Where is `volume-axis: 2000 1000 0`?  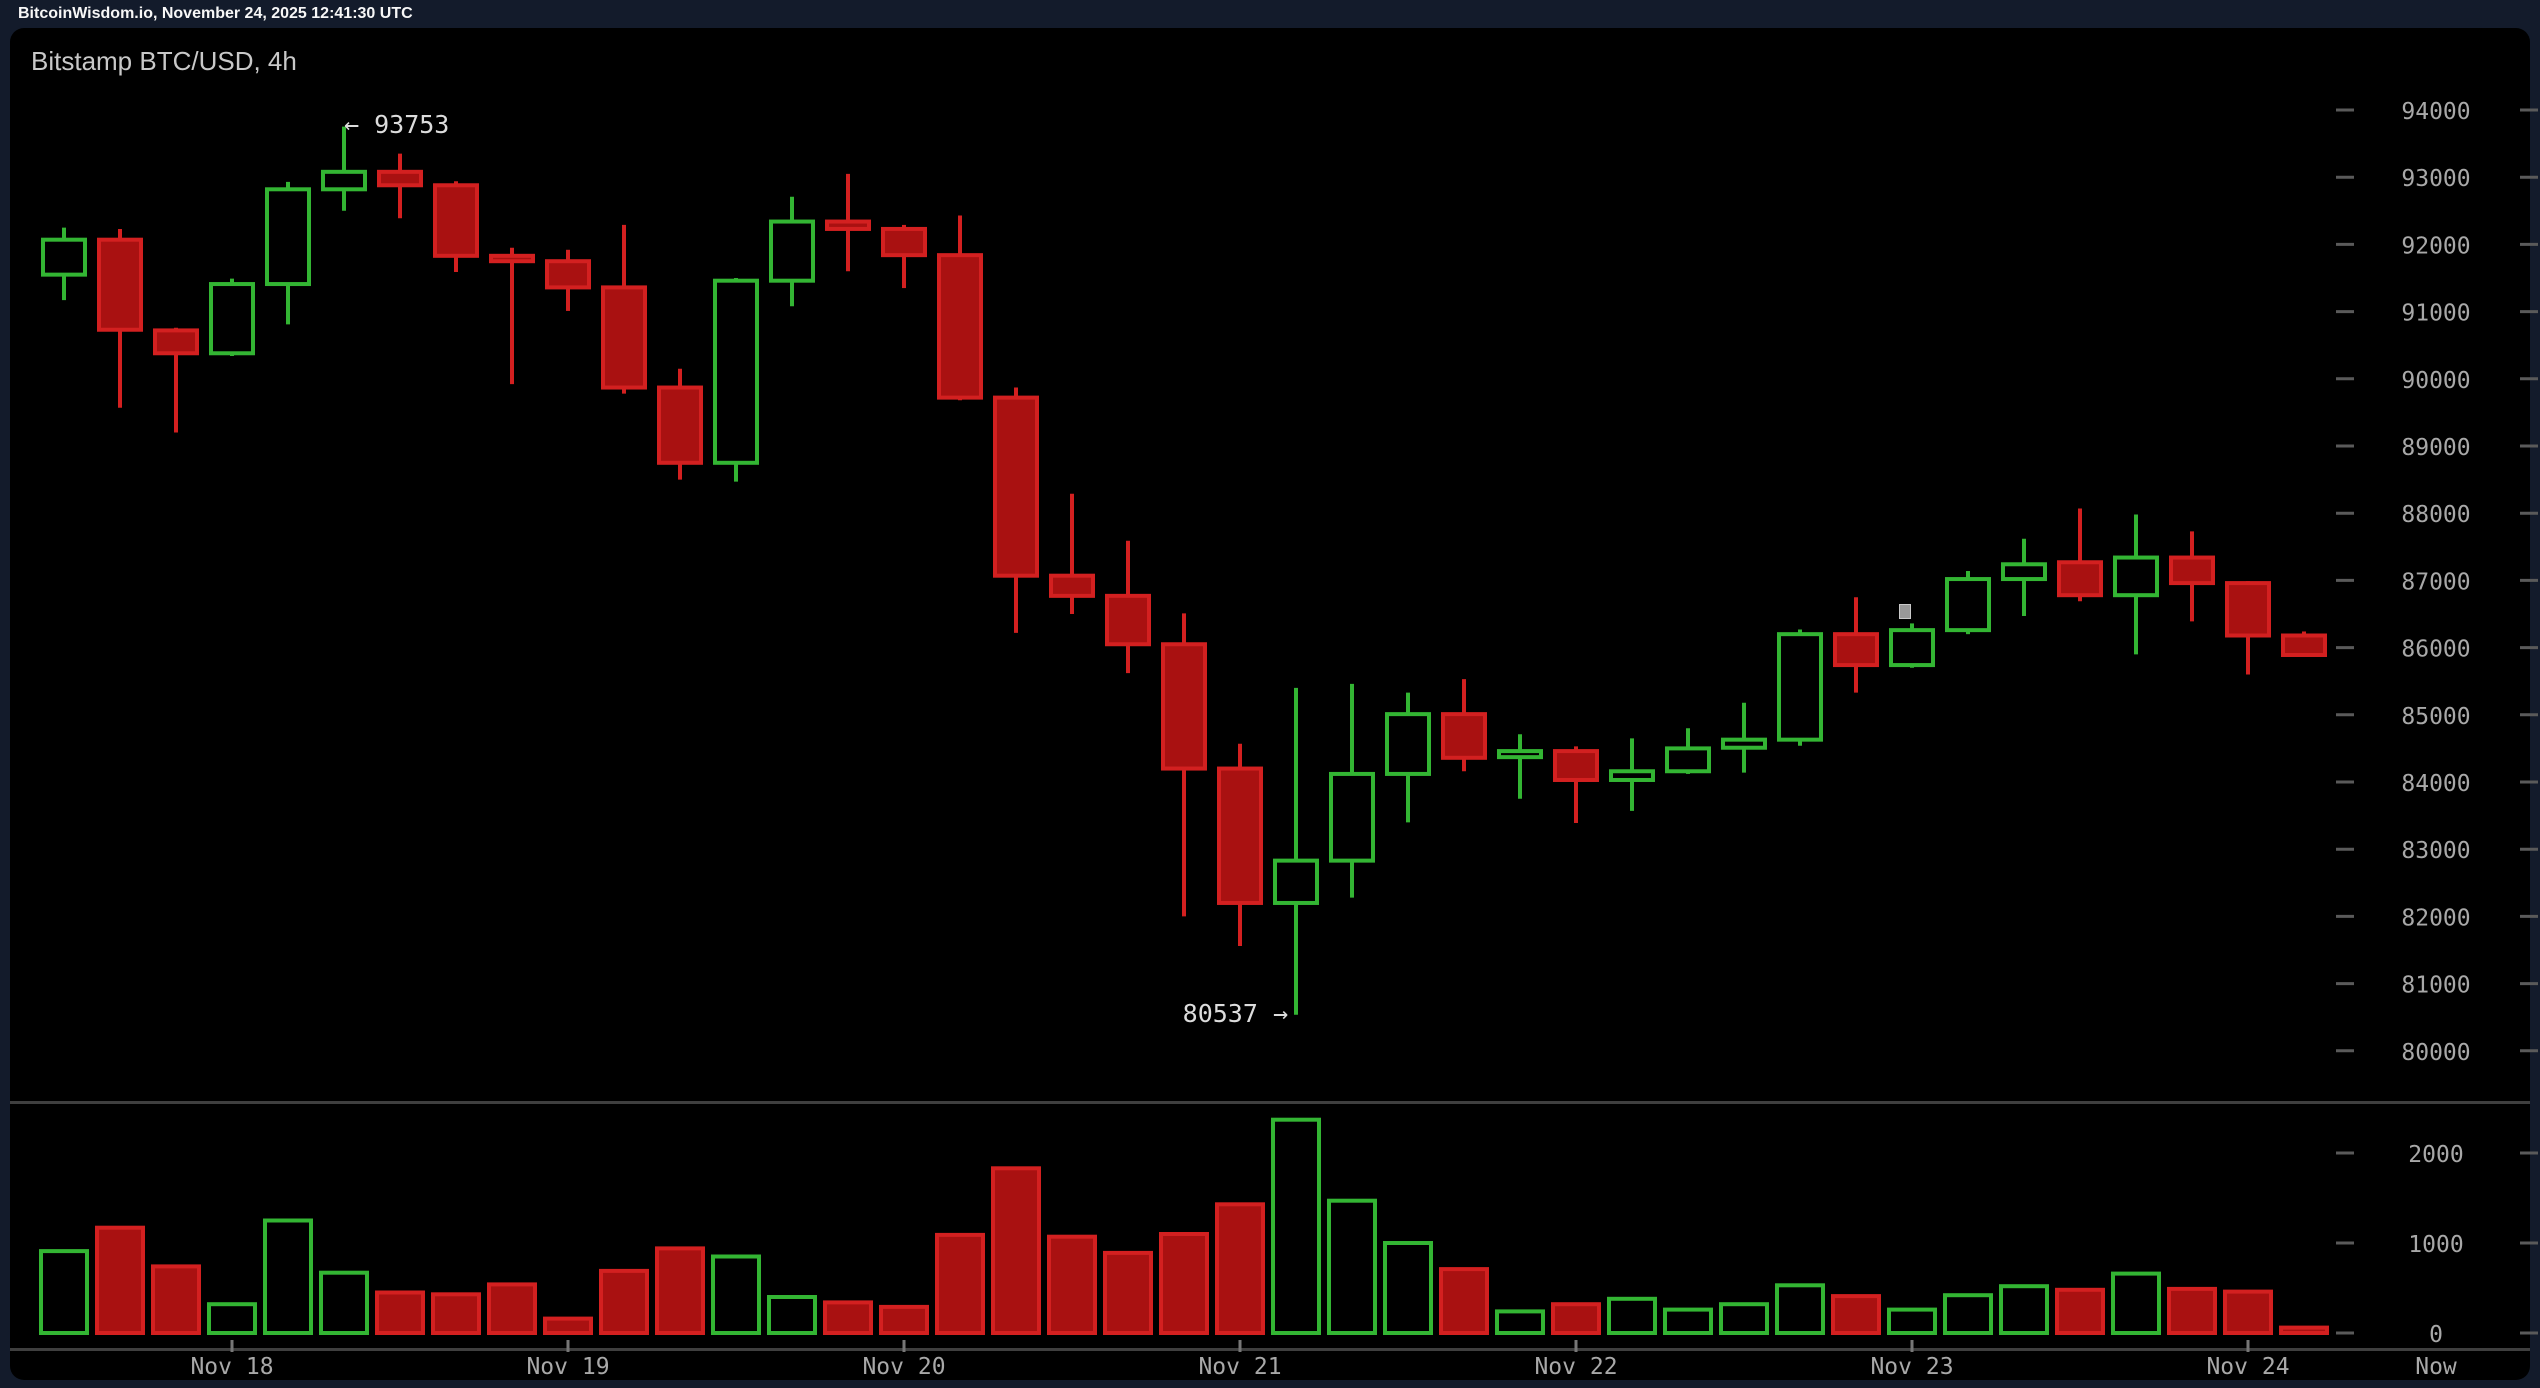 volume-axis: 2000 1000 0 is located at coordinates (2437, 1245).